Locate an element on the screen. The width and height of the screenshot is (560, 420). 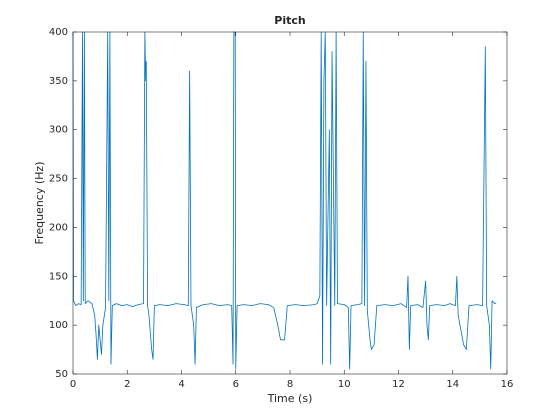
y-tick-label: 250 is located at coordinates (58, 179).